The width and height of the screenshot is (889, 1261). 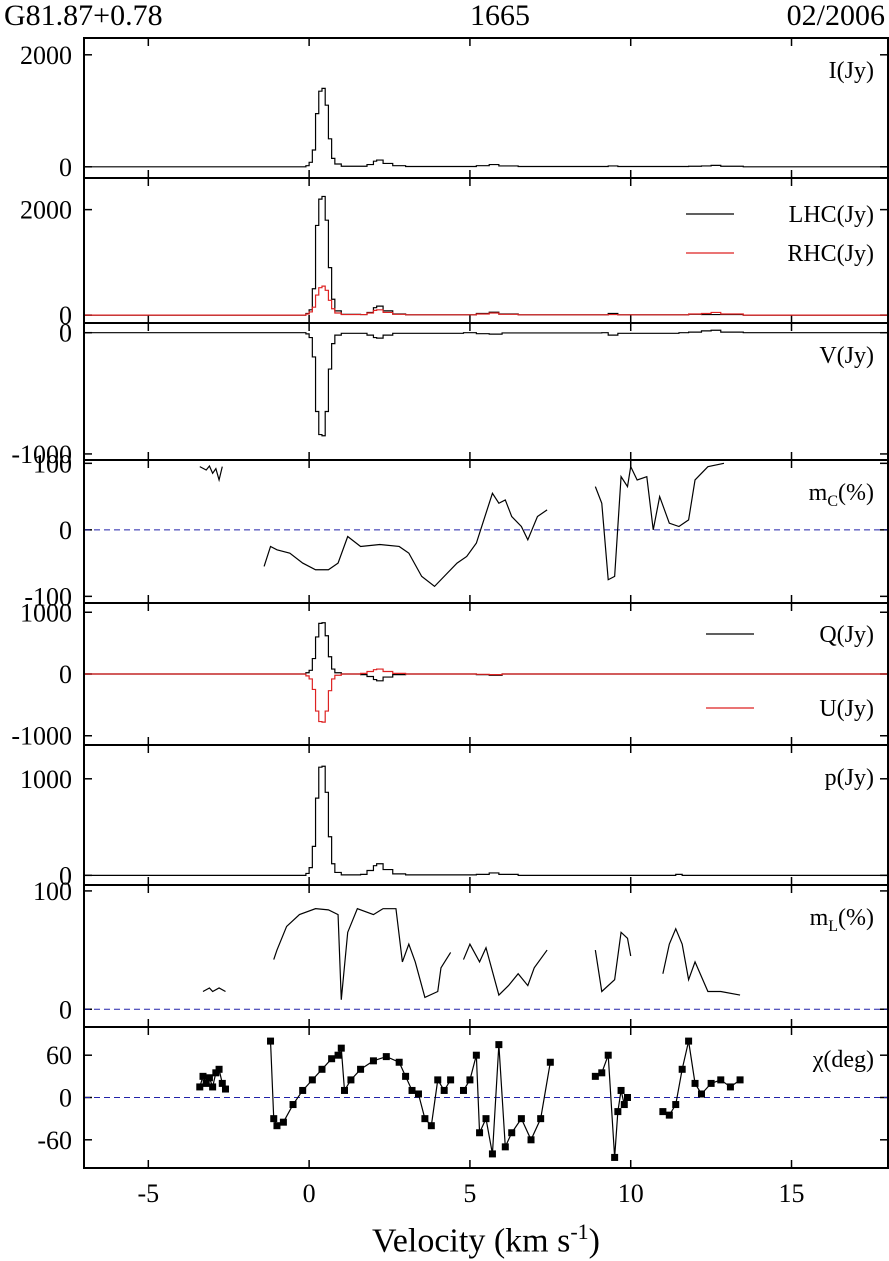 What do you see at coordinates (832, 501) in the screenshot?
I see `panel-label-mc-sub: C` at bounding box center [832, 501].